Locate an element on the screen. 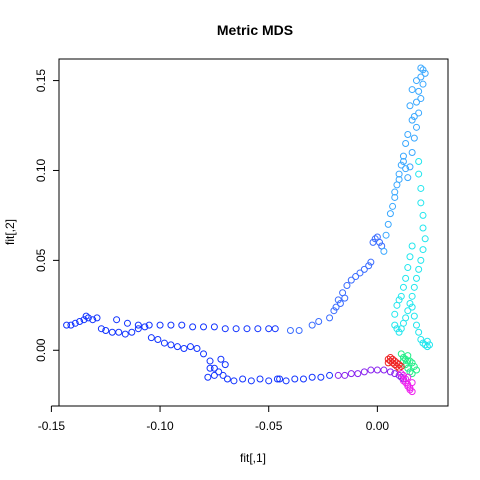  x-tick-label: -0.05 is located at coordinates (269, 426).